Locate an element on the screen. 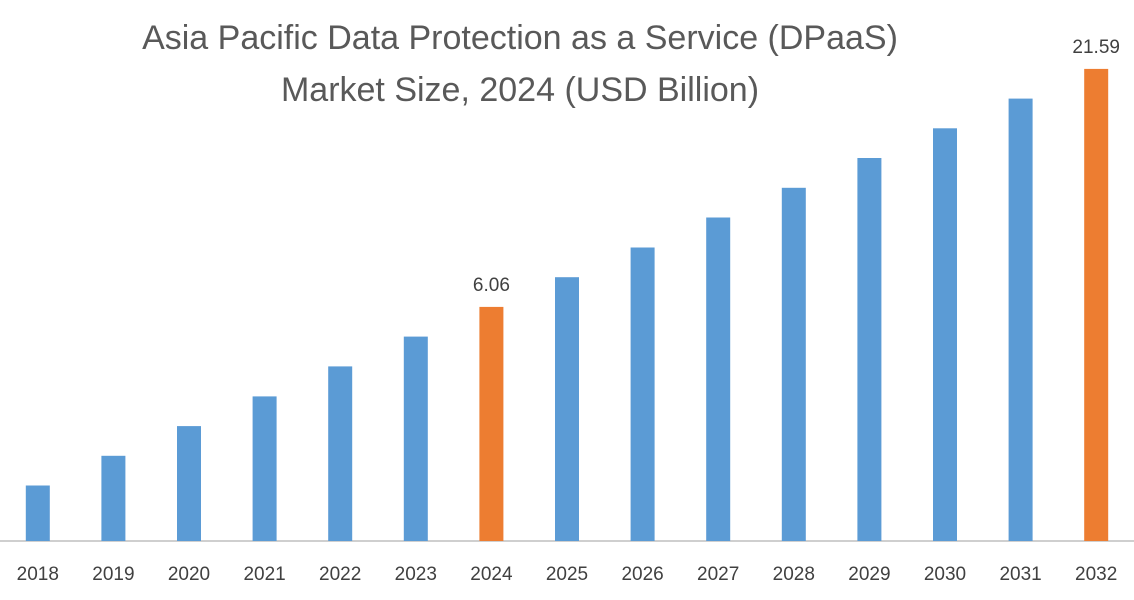 The image size is (1134, 600). data-label-2024: 6.06 is located at coordinates (491, 285).